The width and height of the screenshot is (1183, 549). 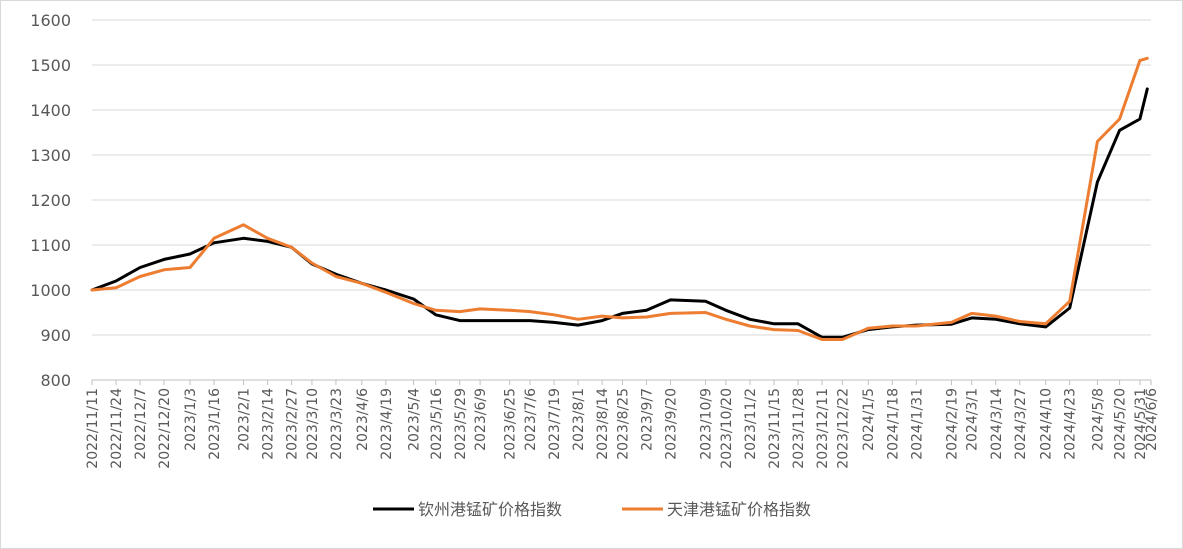 What do you see at coordinates (739, 509) in the screenshot?
I see `legend-label-2: 天津港锰矿价格指数` at bounding box center [739, 509].